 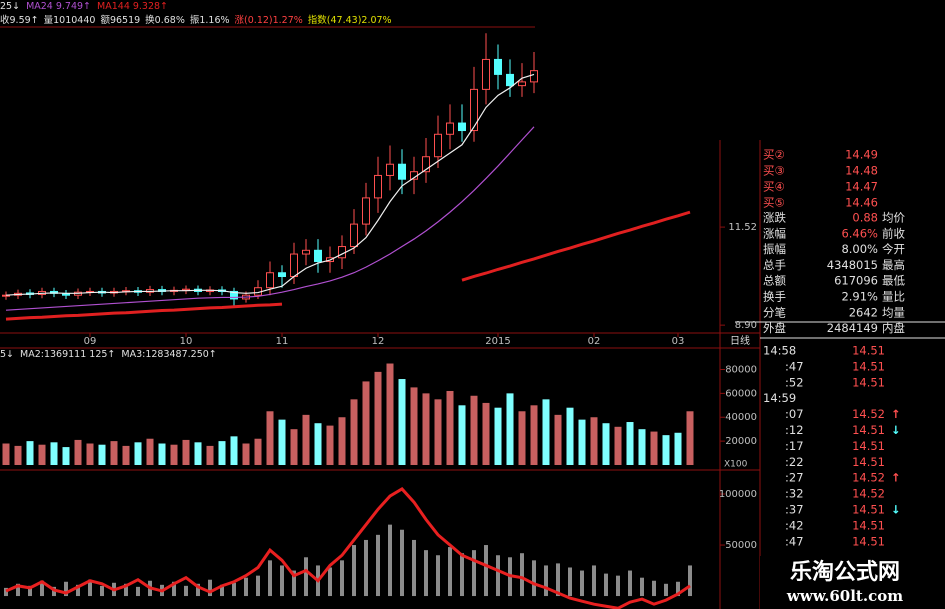 I want to click on legend-name: MA24, so click(x=39, y=6).